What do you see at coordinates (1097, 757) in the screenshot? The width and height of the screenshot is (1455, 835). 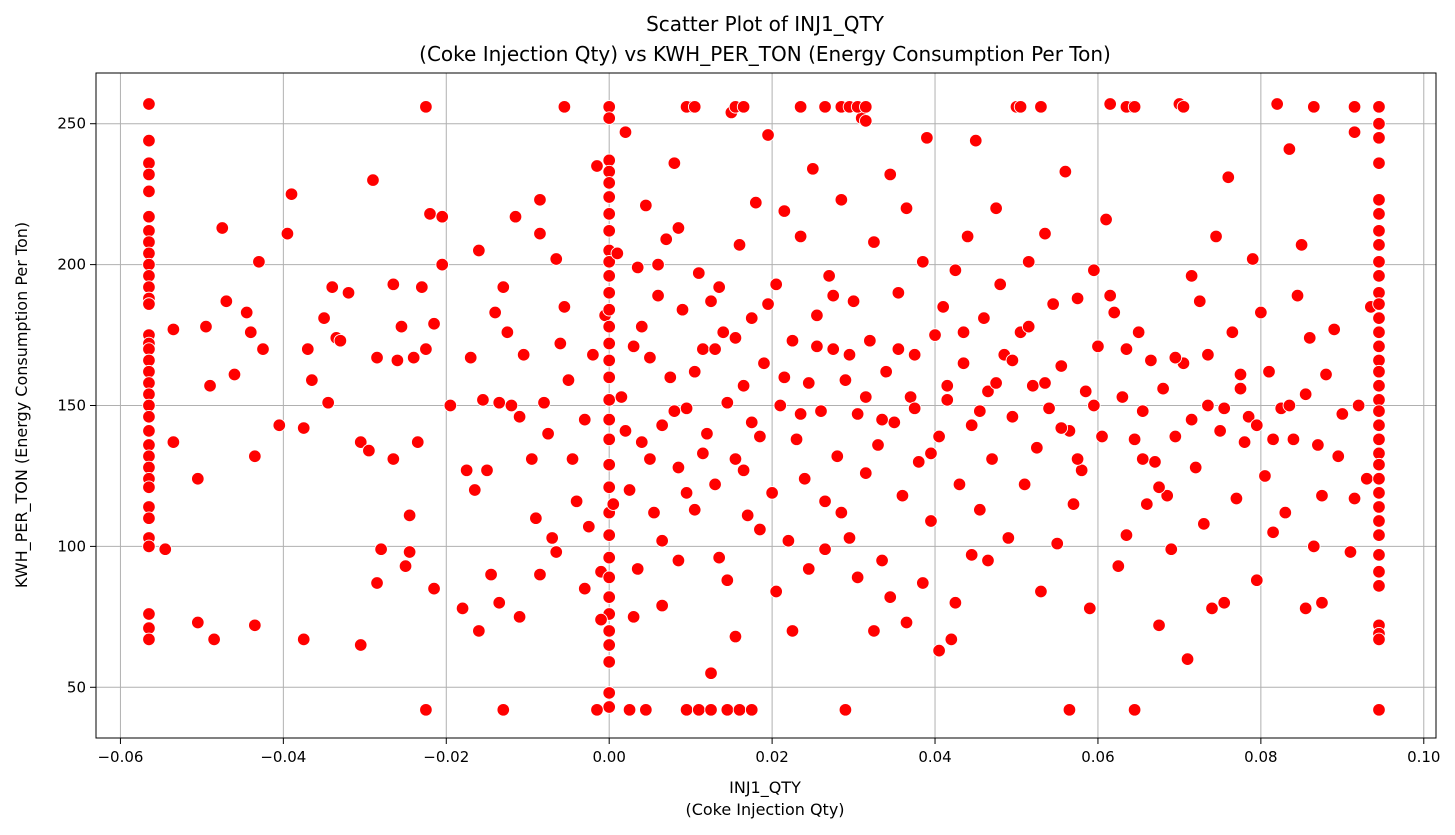 I see `x-tick-label: 0.06` at bounding box center [1097, 757].